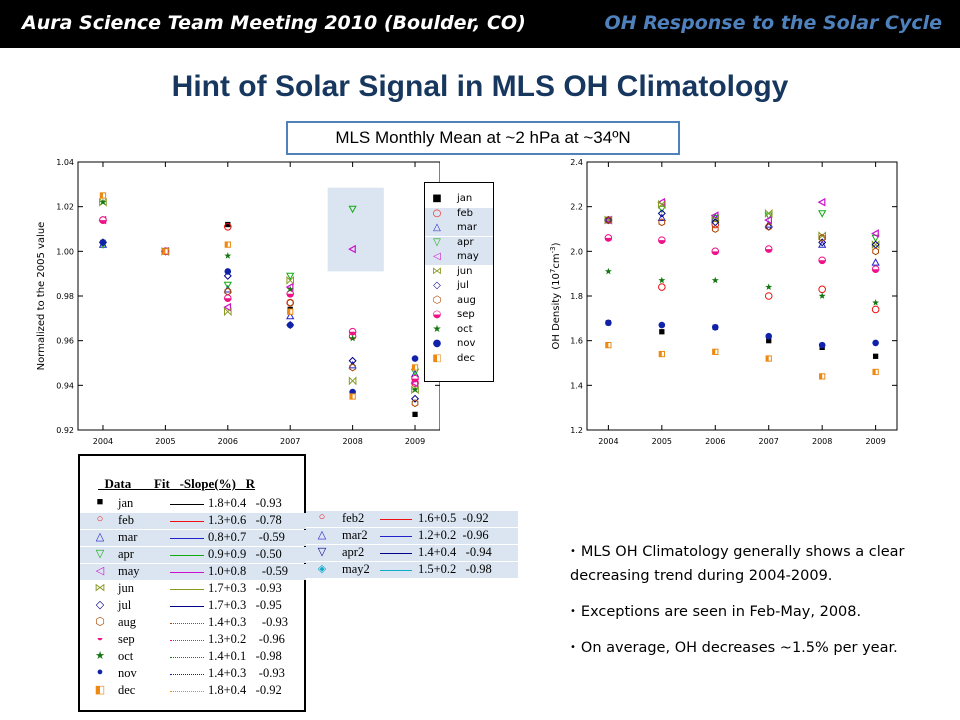  Describe the element at coordinates (576, 162) in the screenshot. I see `y-tick-label: 2.4` at that location.